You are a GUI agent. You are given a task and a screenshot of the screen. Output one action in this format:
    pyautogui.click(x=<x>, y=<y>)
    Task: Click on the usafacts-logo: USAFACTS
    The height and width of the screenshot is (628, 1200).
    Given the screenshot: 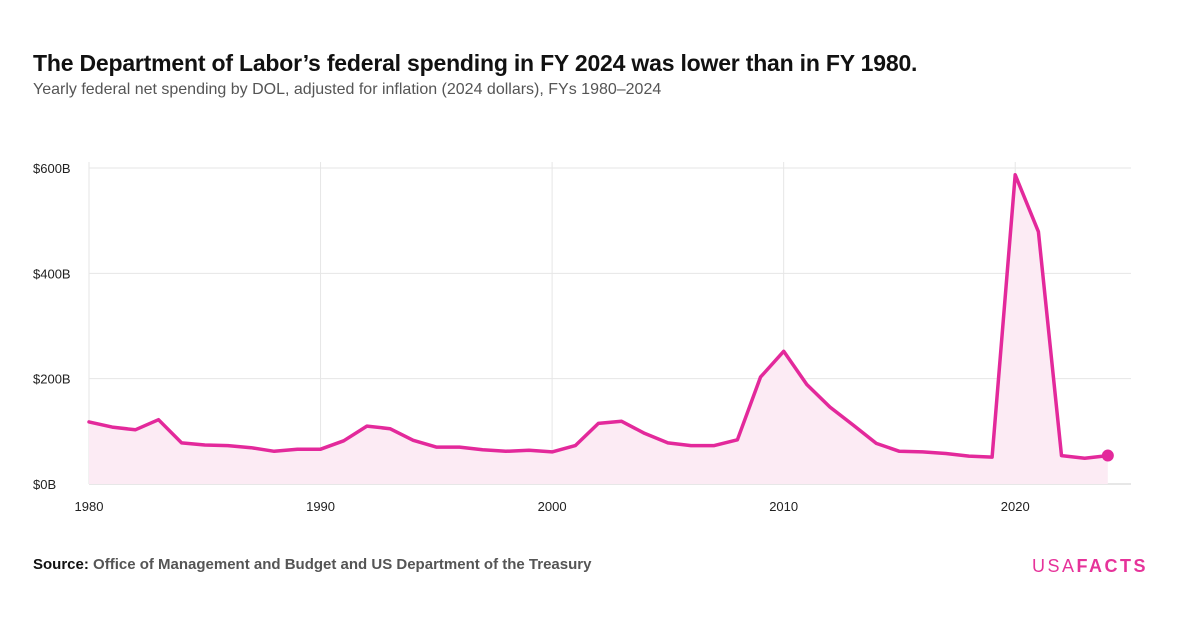 What is the action you would take?
    pyautogui.click(x=1090, y=566)
    